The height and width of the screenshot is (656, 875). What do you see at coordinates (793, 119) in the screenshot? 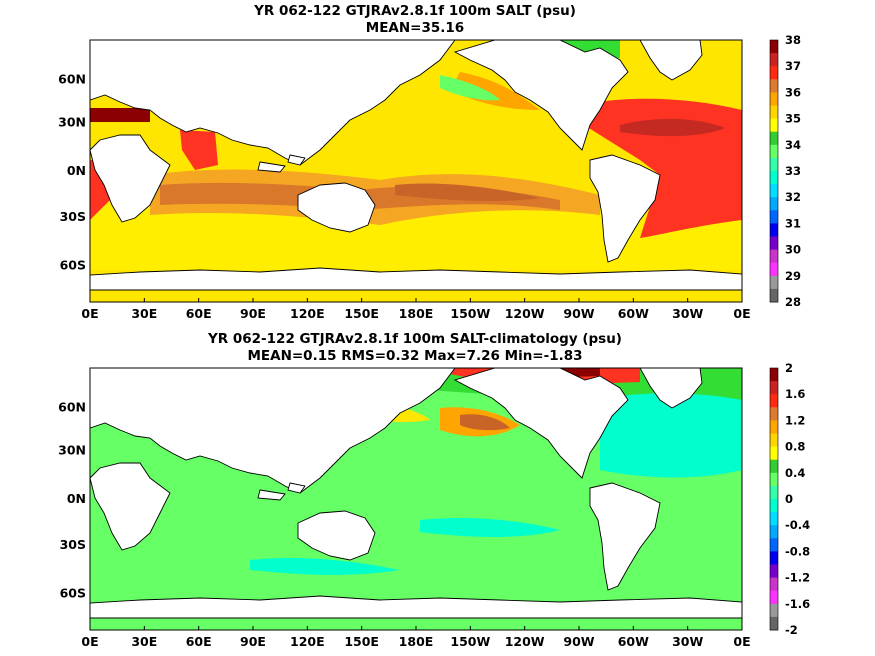
I see `colorbar-label: 35` at bounding box center [793, 119].